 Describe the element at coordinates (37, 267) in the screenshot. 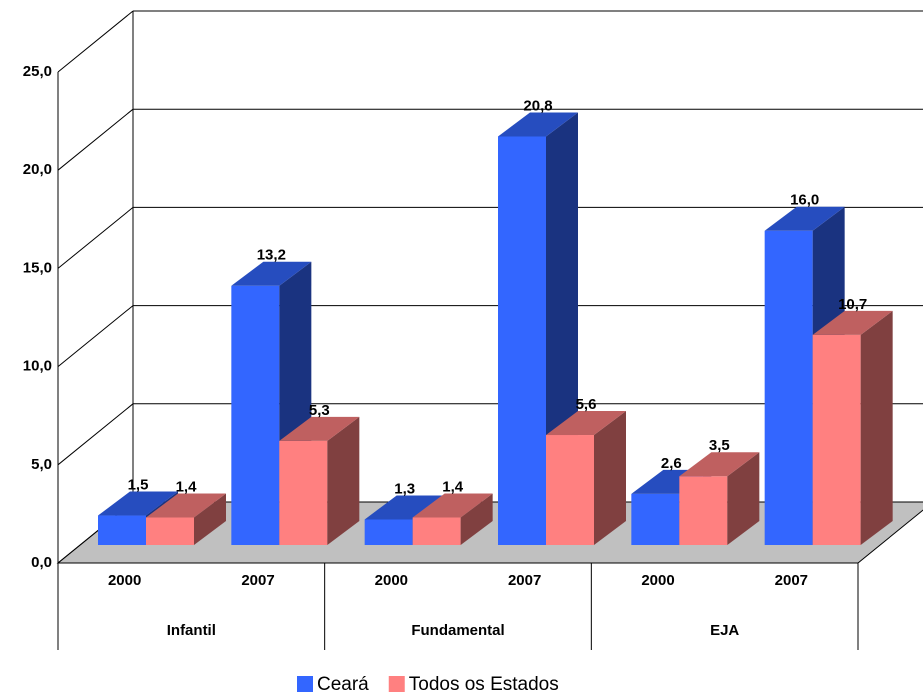

I see `y-tick-label: 15,0` at that location.